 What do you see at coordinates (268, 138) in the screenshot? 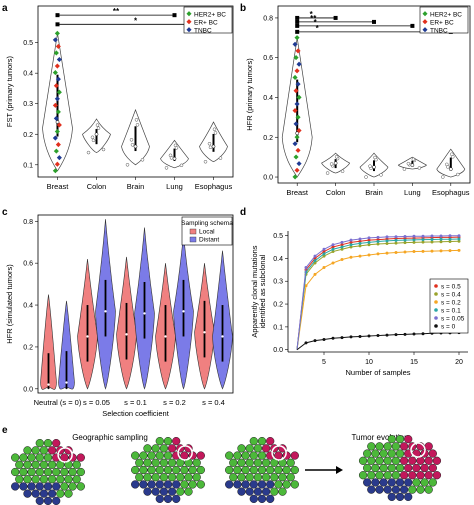
I see `y-tick-label-1: 0.2` at bounding box center [268, 138].